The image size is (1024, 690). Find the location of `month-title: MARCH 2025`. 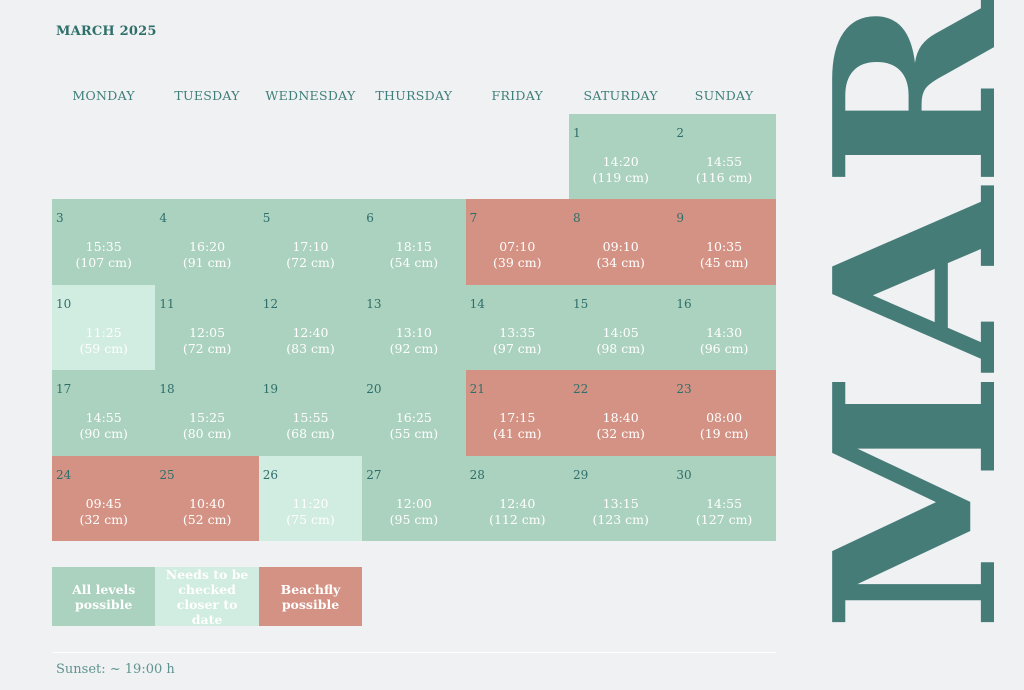

month-title: MARCH 2025 is located at coordinates (106, 31).